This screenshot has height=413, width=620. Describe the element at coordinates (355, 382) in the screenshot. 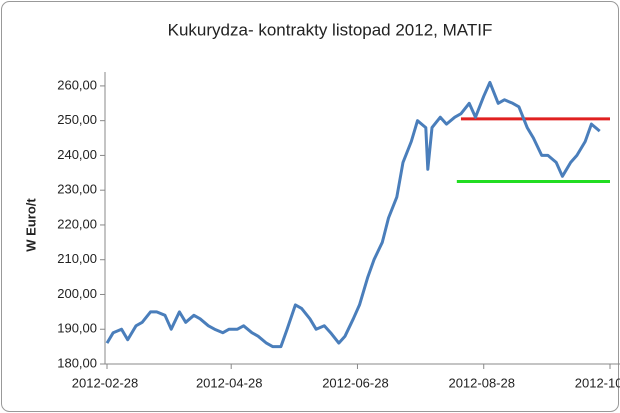

I see `x-tick-label: 2012-06-28` at that location.